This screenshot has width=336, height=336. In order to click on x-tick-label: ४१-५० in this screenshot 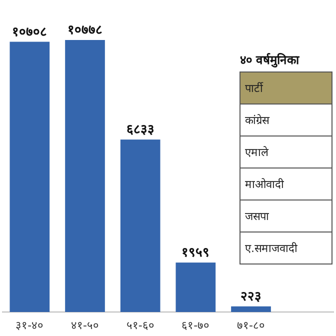, I will do `click(85, 325)`.